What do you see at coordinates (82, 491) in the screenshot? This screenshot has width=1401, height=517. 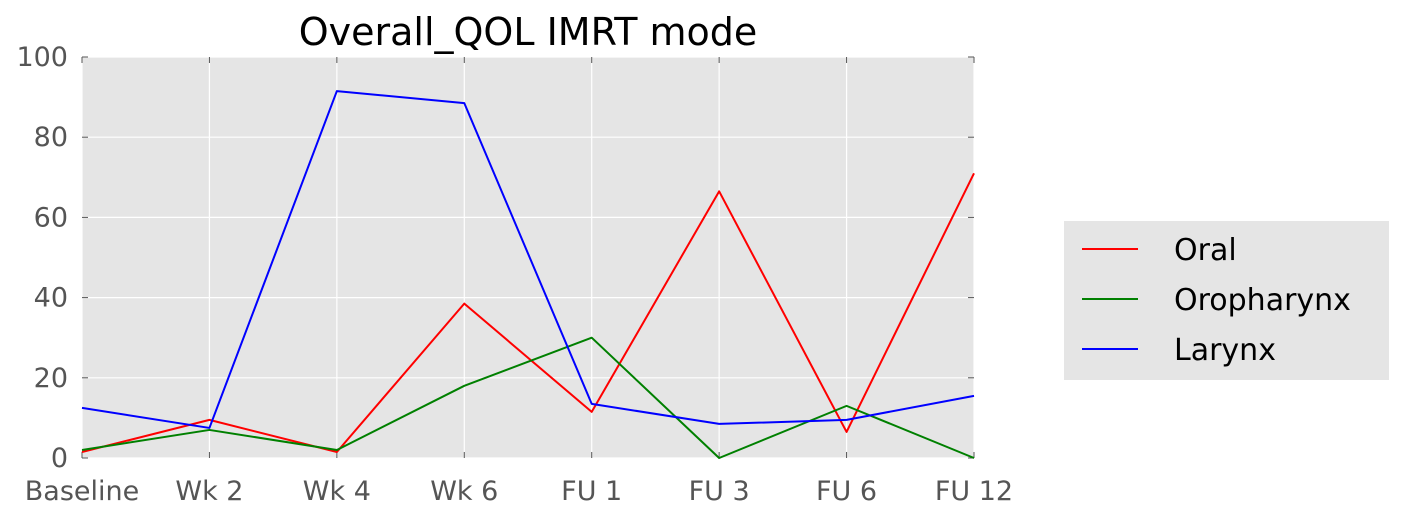 I see `x-tick-label: Baseline` at bounding box center [82, 491].